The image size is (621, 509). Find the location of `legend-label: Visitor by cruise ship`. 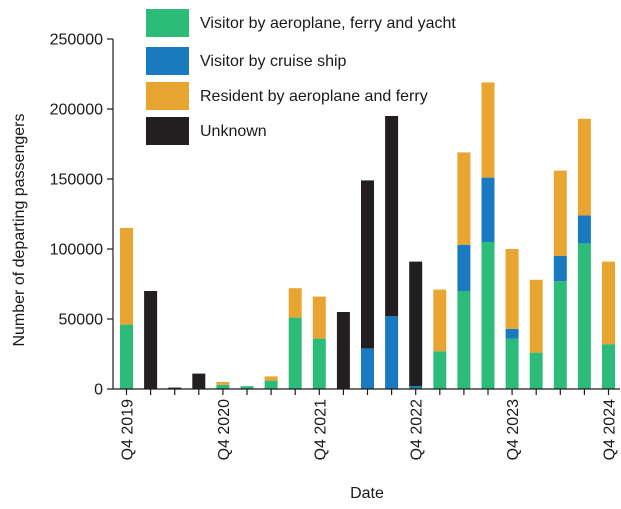

legend-label: Visitor by cruise ship is located at coordinates (273, 61).